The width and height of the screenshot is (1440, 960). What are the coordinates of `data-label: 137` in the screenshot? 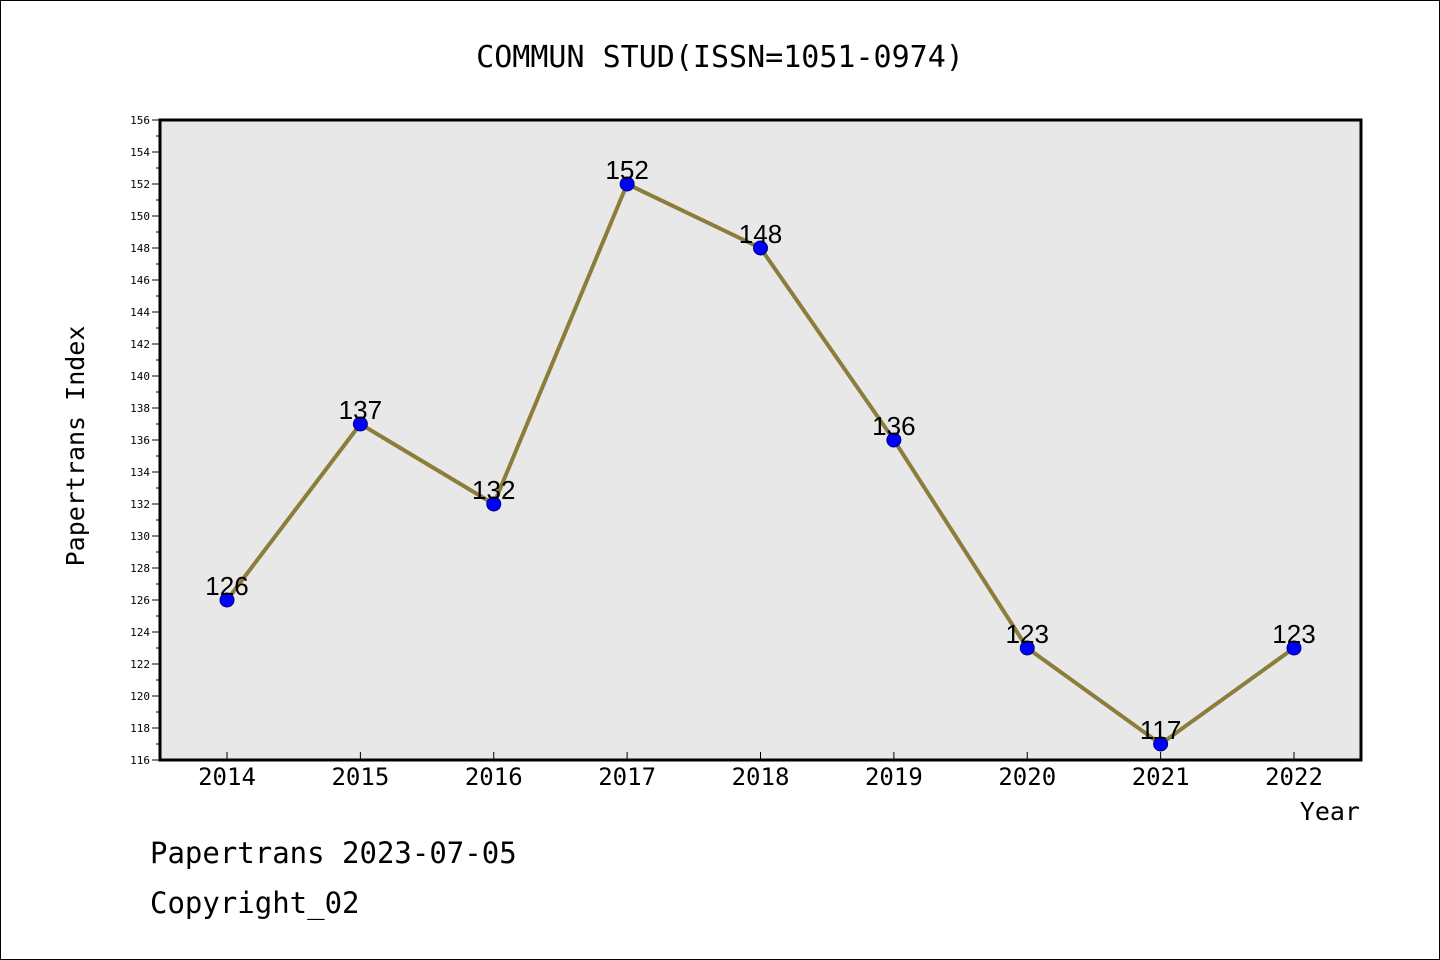 It's located at (360, 410).